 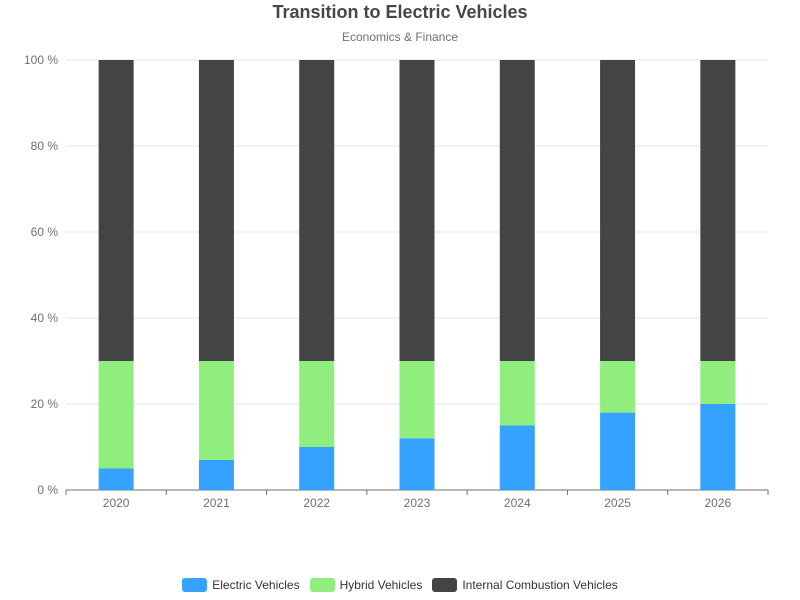 What do you see at coordinates (47, 490) in the screenshot?
I see `y-tick-label: 0 %` at bounding box center [47, 490].